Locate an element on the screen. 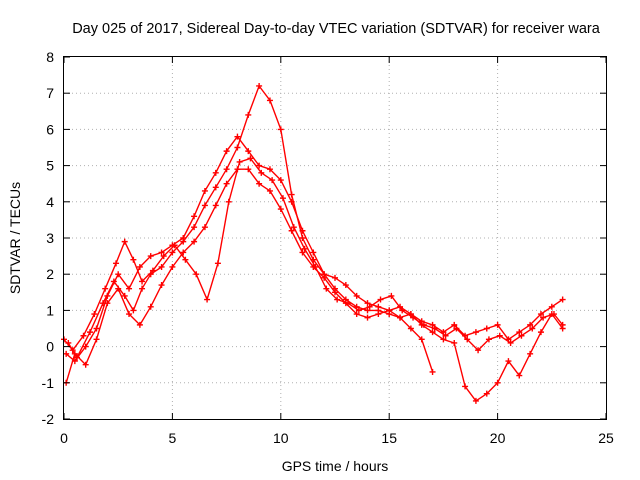  y-tick-label: 6 is located at coordinates (50, 129).